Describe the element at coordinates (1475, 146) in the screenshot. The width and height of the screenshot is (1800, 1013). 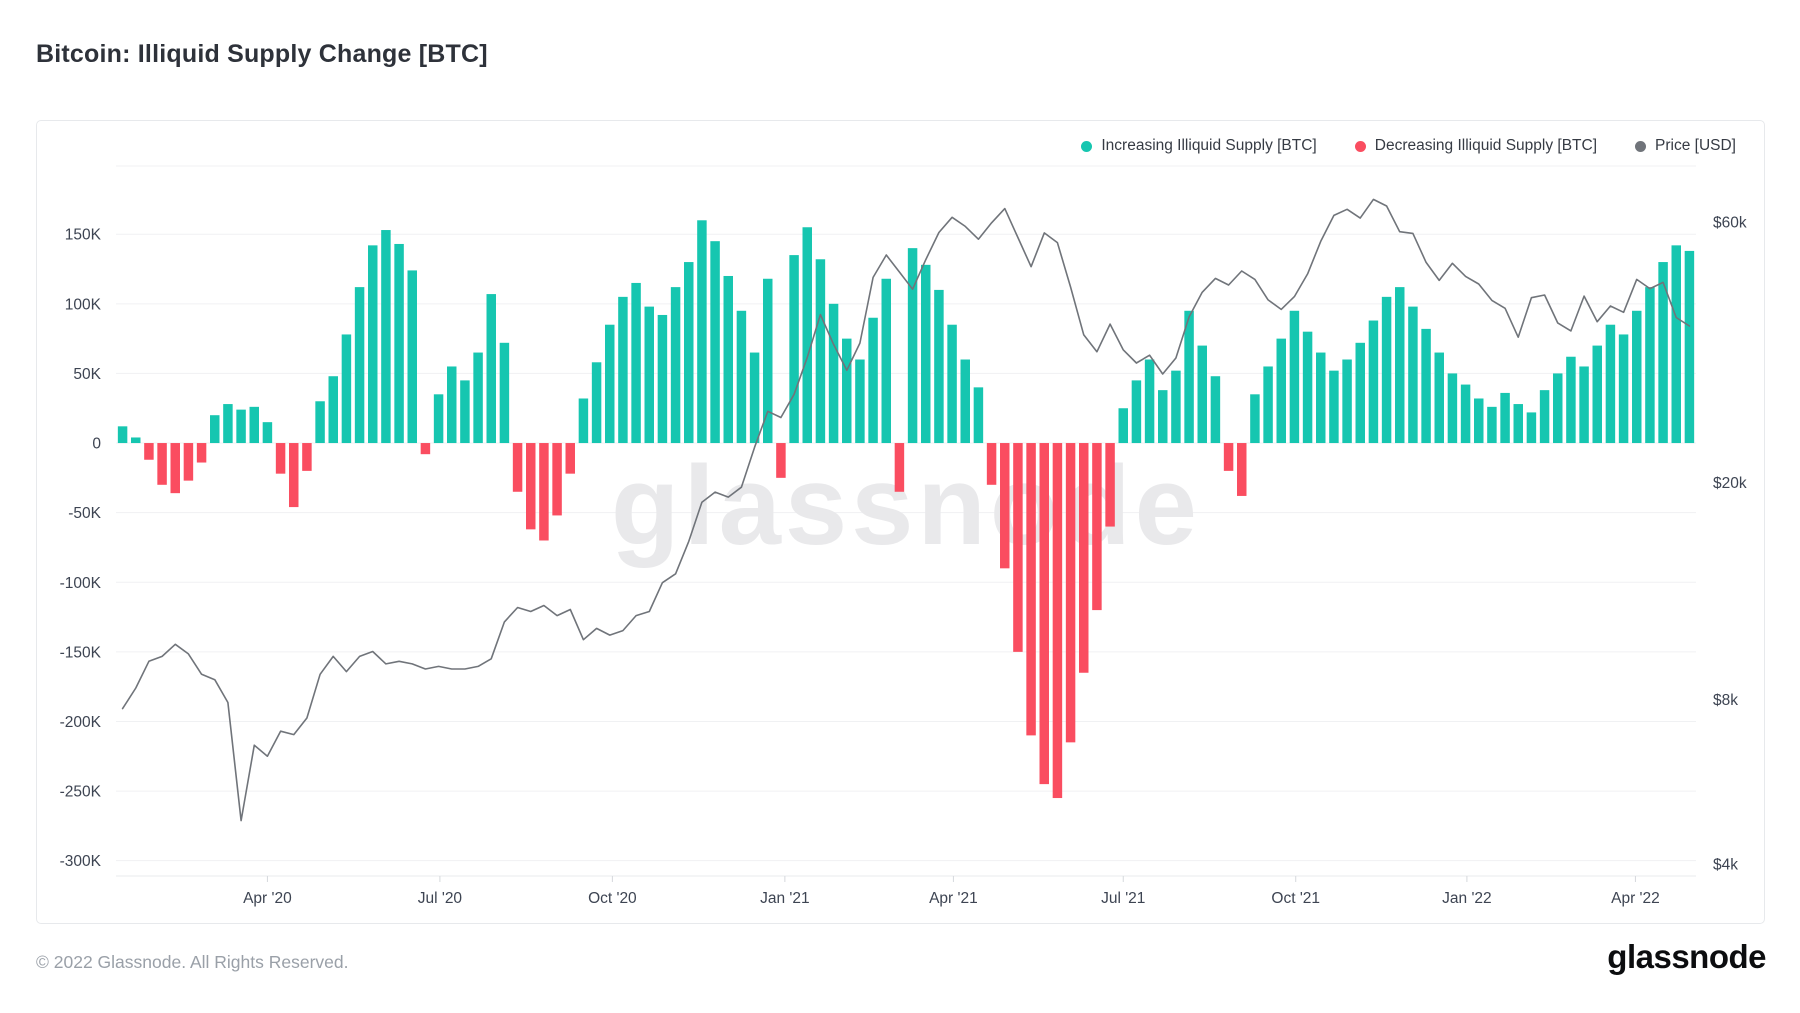
I see `legend-item-decreasing: Decreasing Illiquid Supply [BTC]` at that location.